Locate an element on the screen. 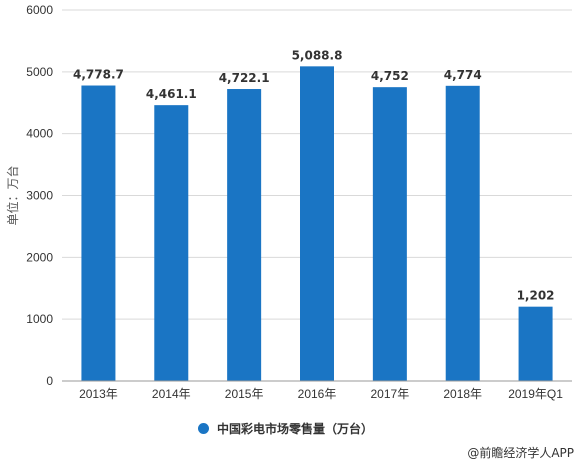 Image resolution: width=582 pixels, height=464 pixels. y-tick-label: 5000 is located at coordinates (39, 72).